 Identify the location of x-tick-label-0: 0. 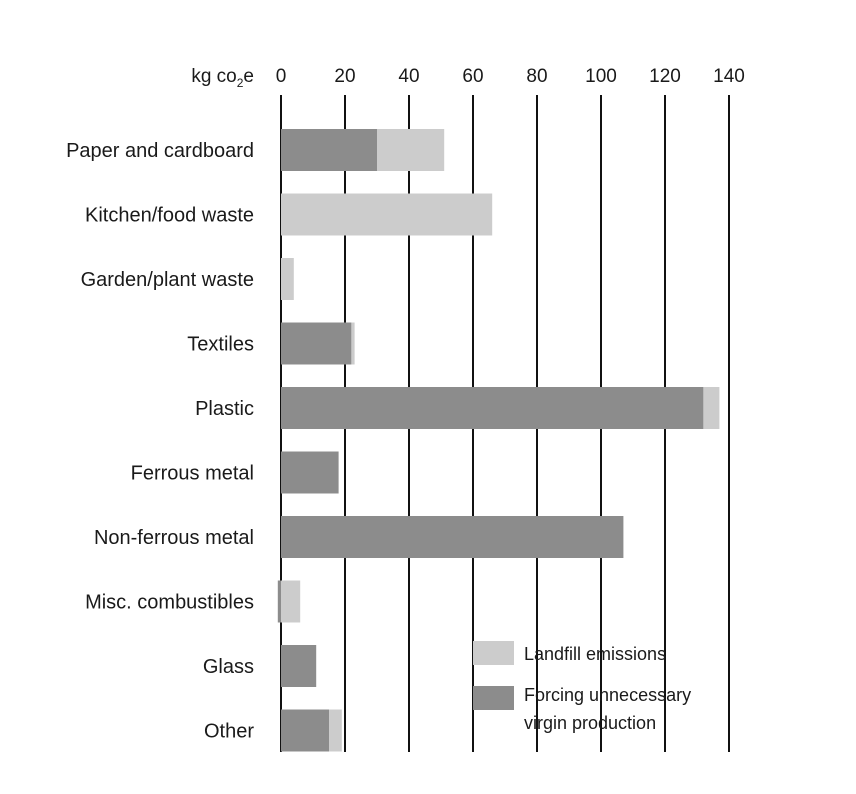
(281, 76).